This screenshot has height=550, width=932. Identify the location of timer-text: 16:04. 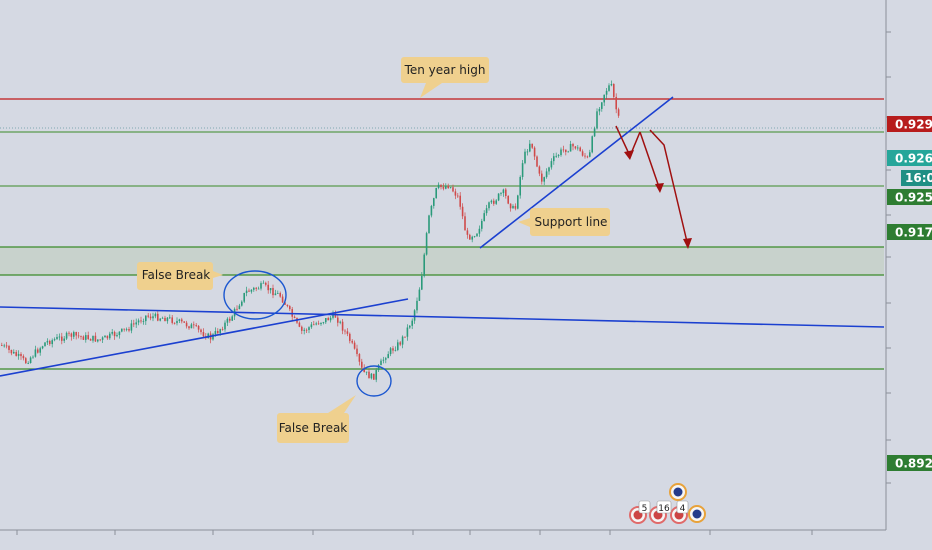
(918, 178).